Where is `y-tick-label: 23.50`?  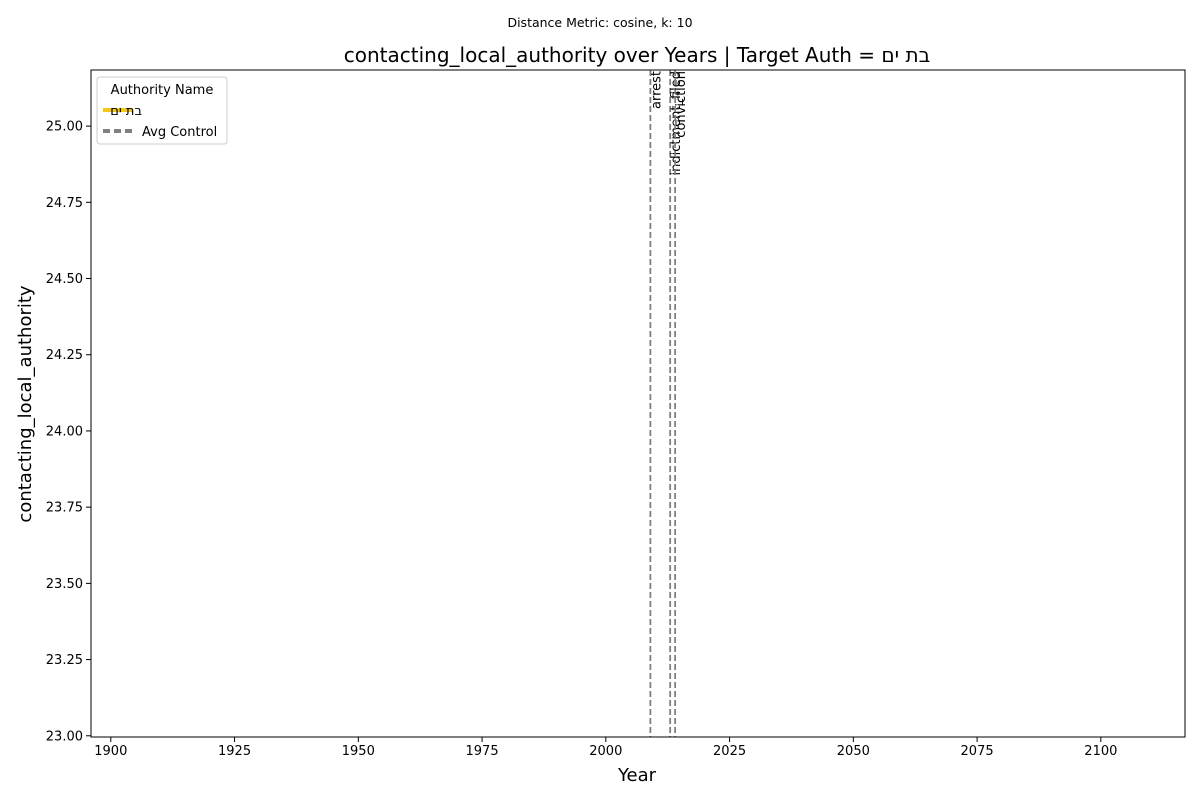
y-tick-label: 23.50 is located at coordinates (64, 584).